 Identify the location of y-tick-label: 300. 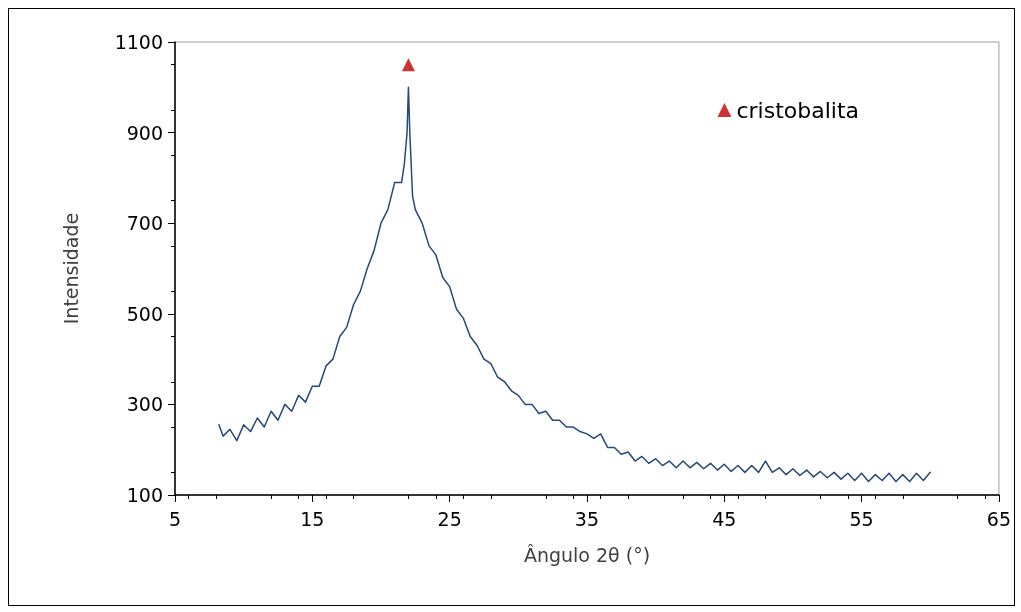
(144, 404).